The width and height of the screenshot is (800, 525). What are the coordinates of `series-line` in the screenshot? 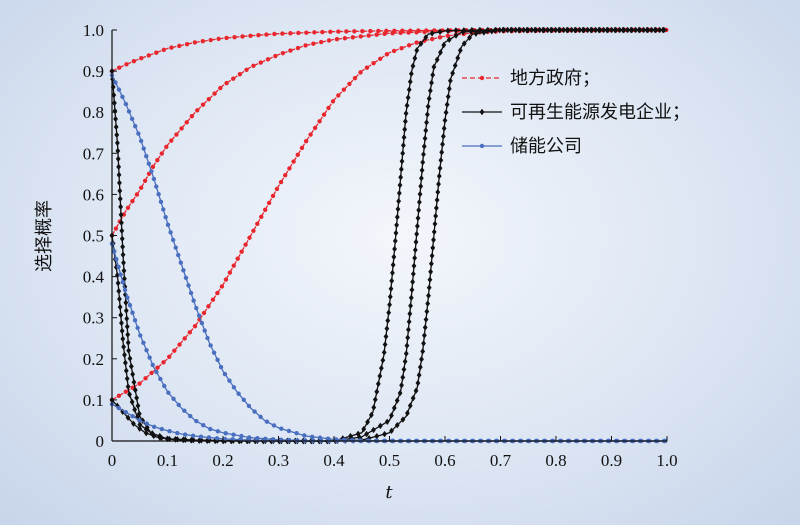 It's located at (389, 50).